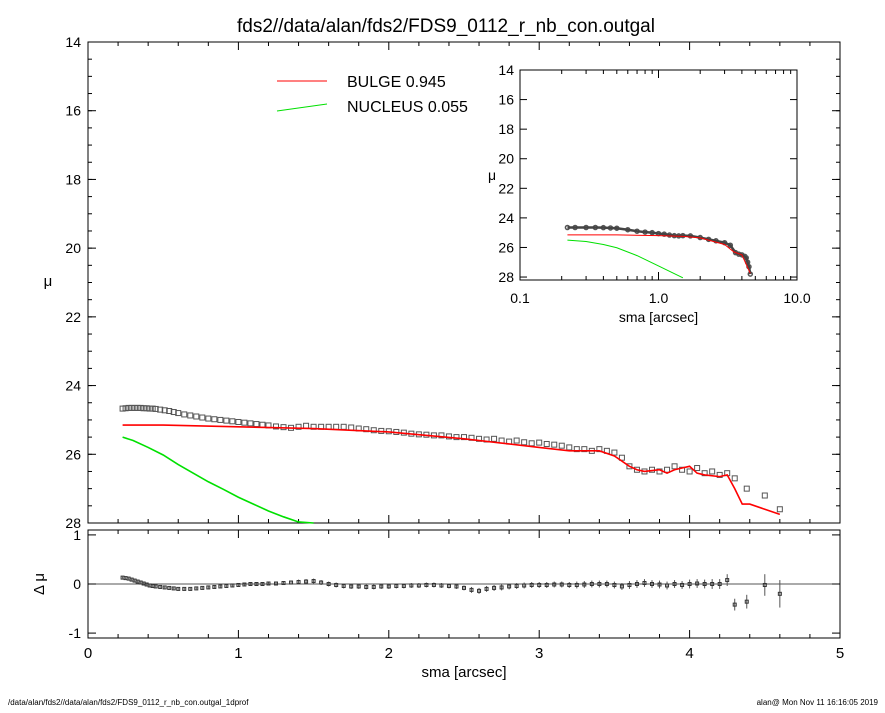 The width and height of the screenshot is (885, 713). What do you see at coordinates (539, 653) in the screenshot?
I see `x-tick-label: 3` at bounding box center [539, 653].